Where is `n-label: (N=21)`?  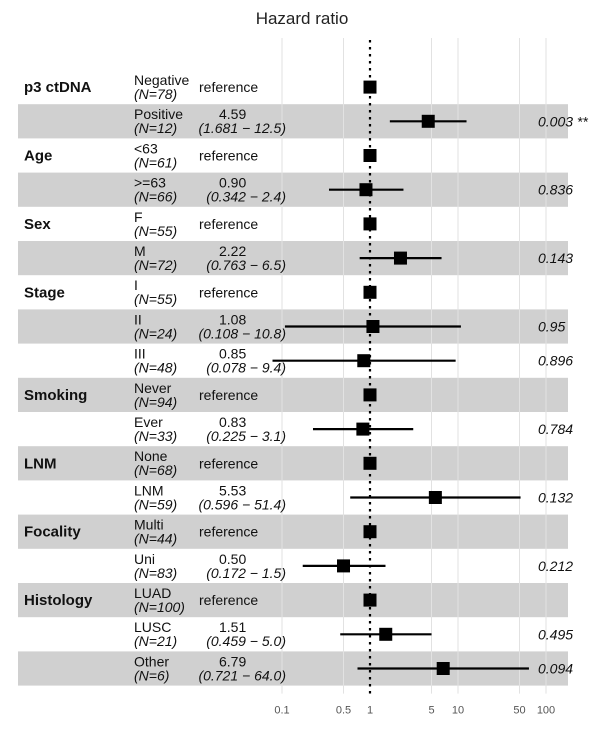
n-label: (N=21) is located at coordinates (155, 641).